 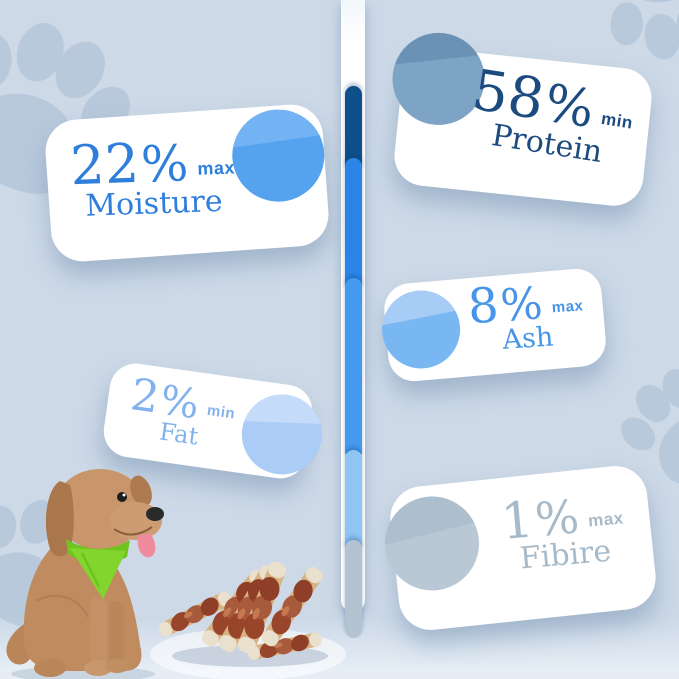 I want to click on fibre-value: 1, so click(x=517, y=520).